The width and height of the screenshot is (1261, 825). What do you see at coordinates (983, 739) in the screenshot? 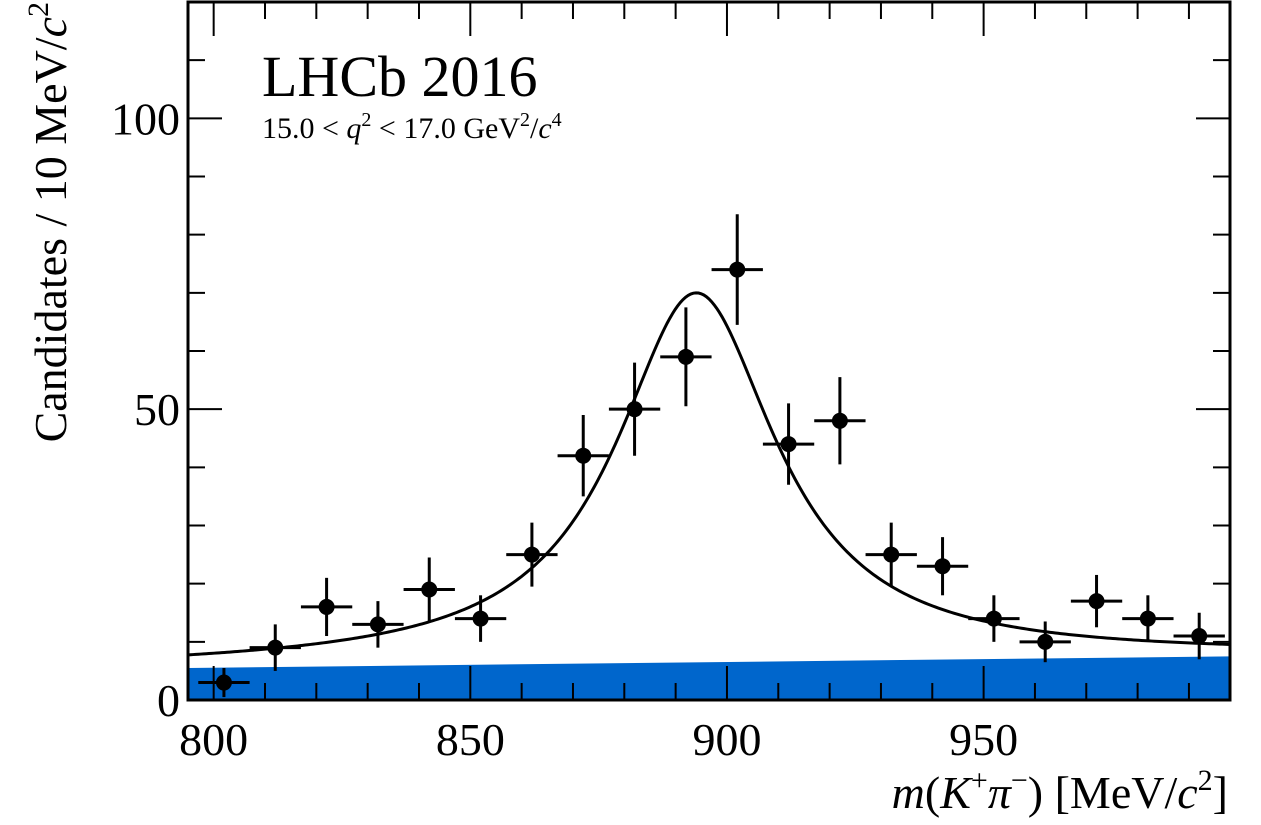
I see `x-tick-label: 950` at bounding box center [983, 739].